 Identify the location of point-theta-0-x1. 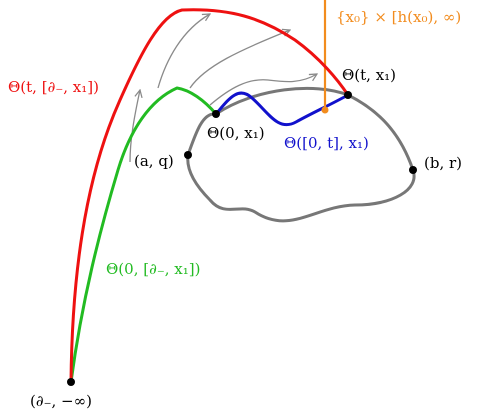
(216, 114).